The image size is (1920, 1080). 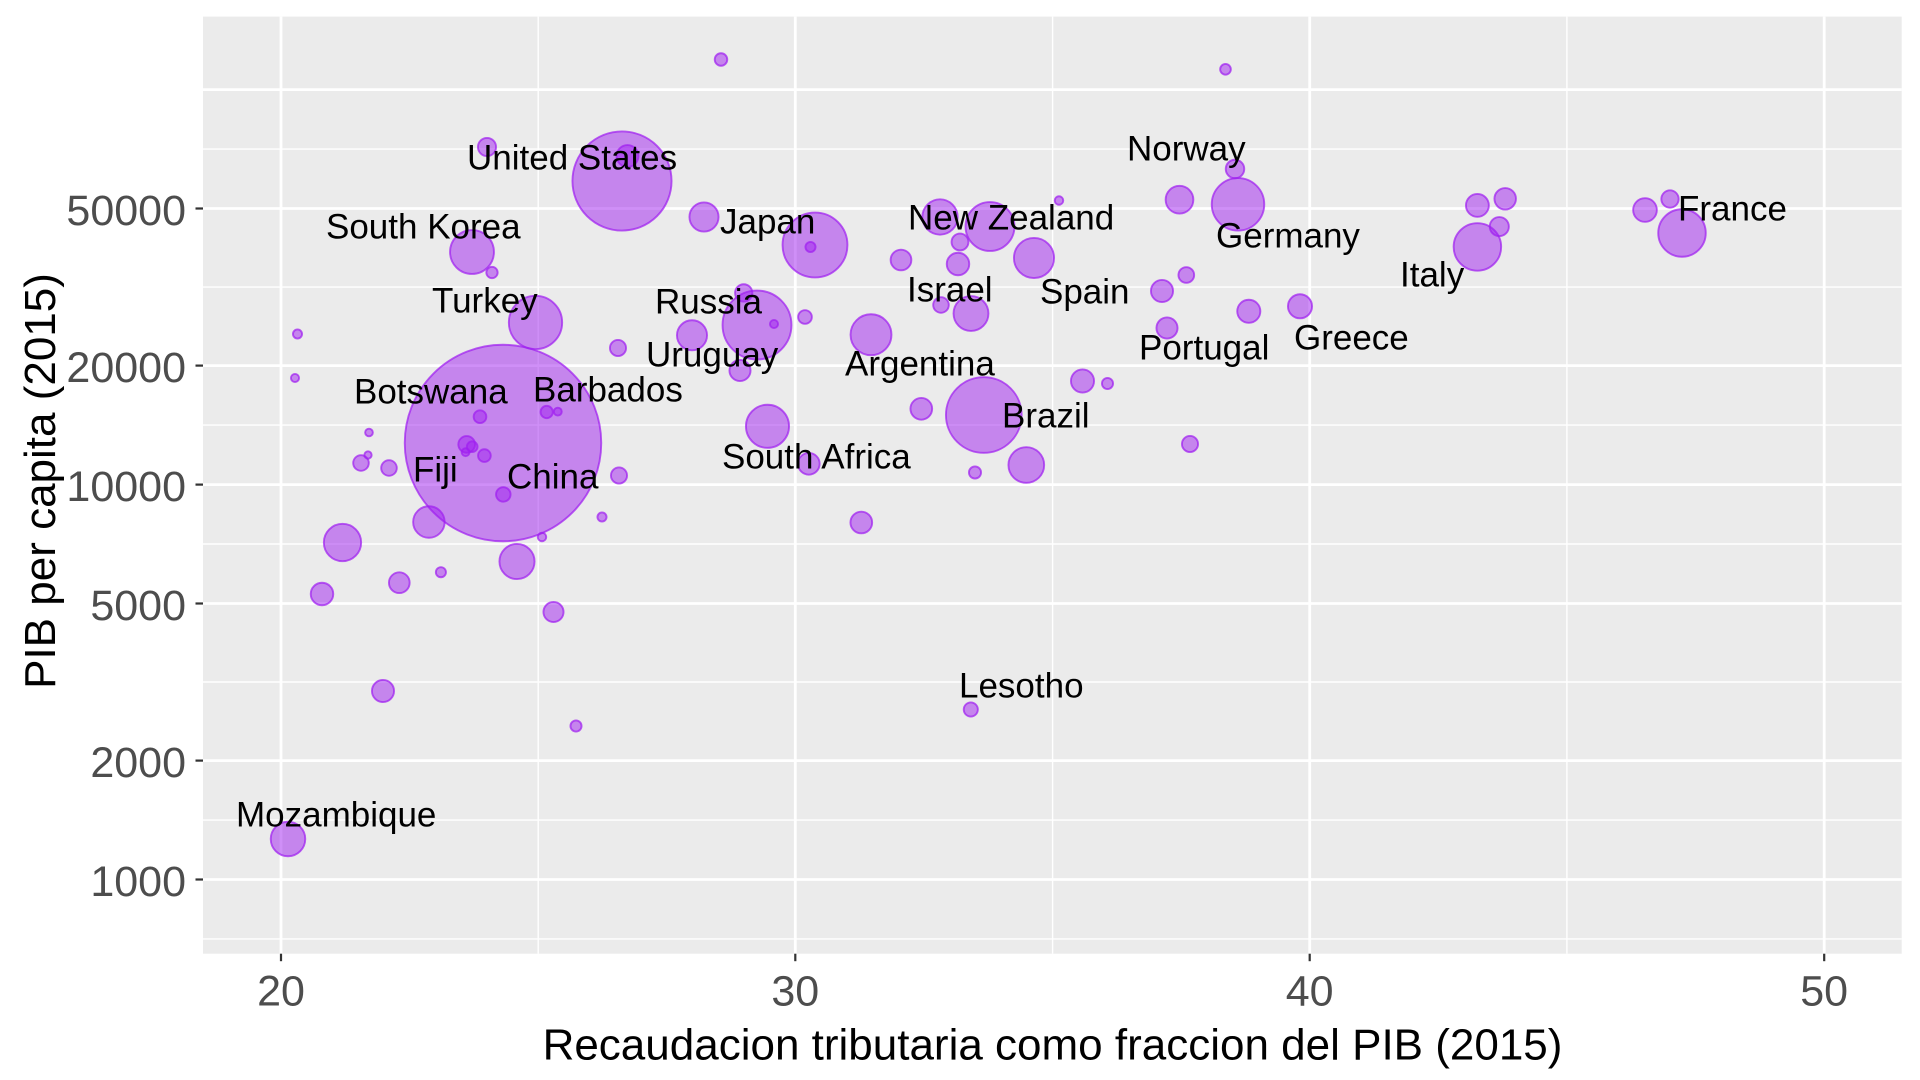 I want to click on svg-text: Botswana, so click(x=431, y=392).